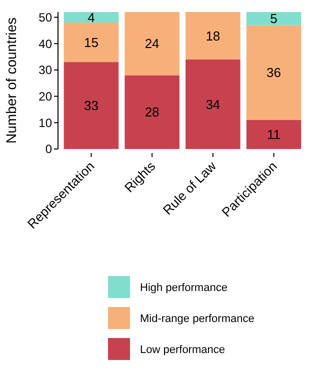 Image resolution: width=323 pixels, height=377 pixels. What do you see at coordinates (45, 97) in the screenshot?
I see `y-tick-label: 20` at bounding box center [45, 97].